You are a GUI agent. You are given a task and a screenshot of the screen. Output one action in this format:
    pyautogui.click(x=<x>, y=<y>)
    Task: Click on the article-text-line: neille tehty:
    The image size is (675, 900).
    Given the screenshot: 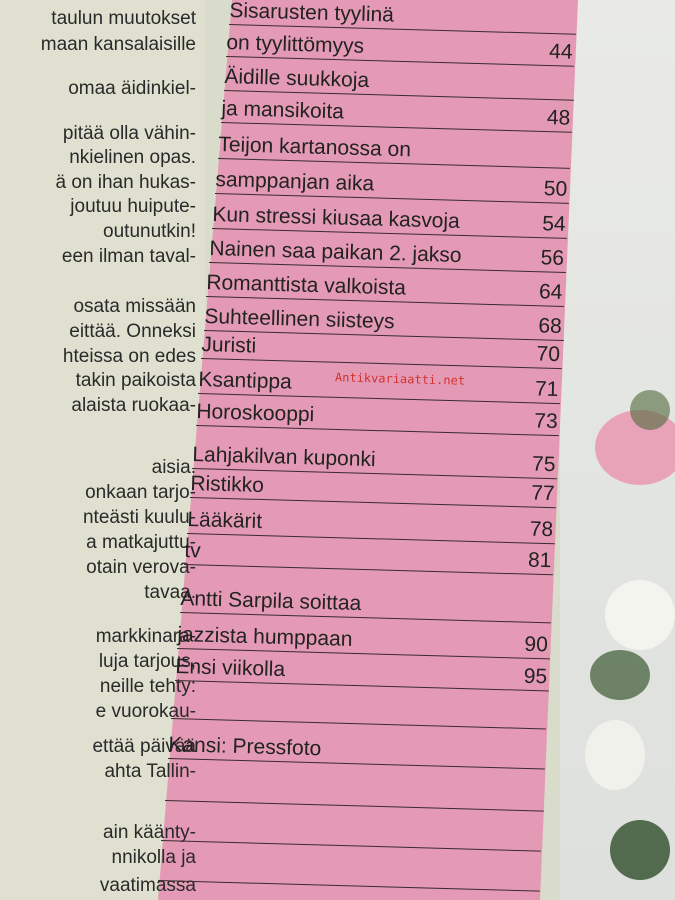 What is the action you would take?
    pyautogui.click(x=147, y=686)
    